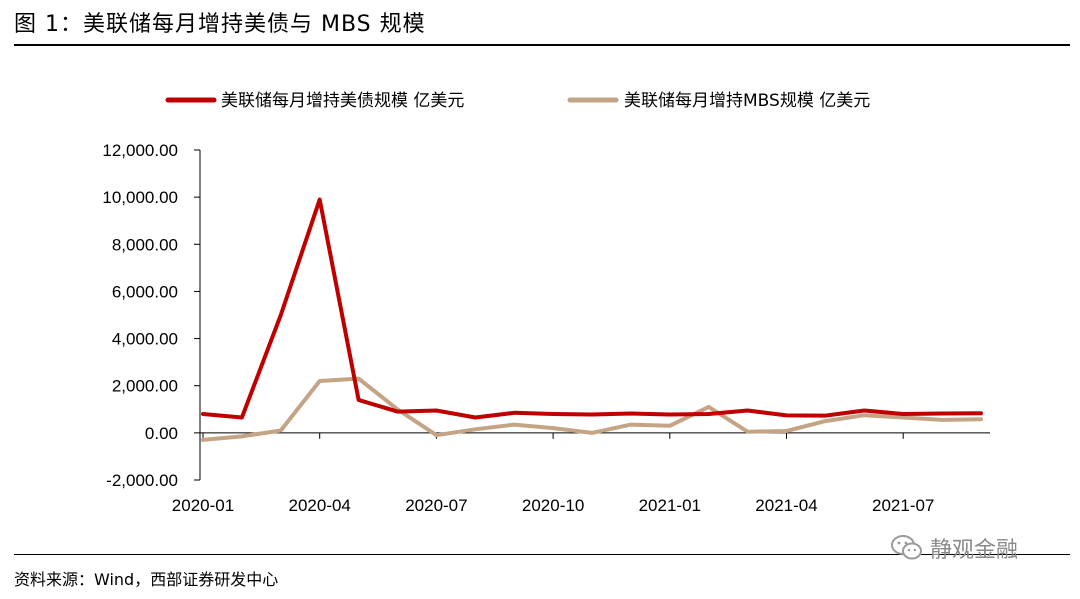  Describe the element at coordinates (342, 101) in the screenshot. I see `legend-label-0: 美联储每月增持美债规模 亿美元` at that location.